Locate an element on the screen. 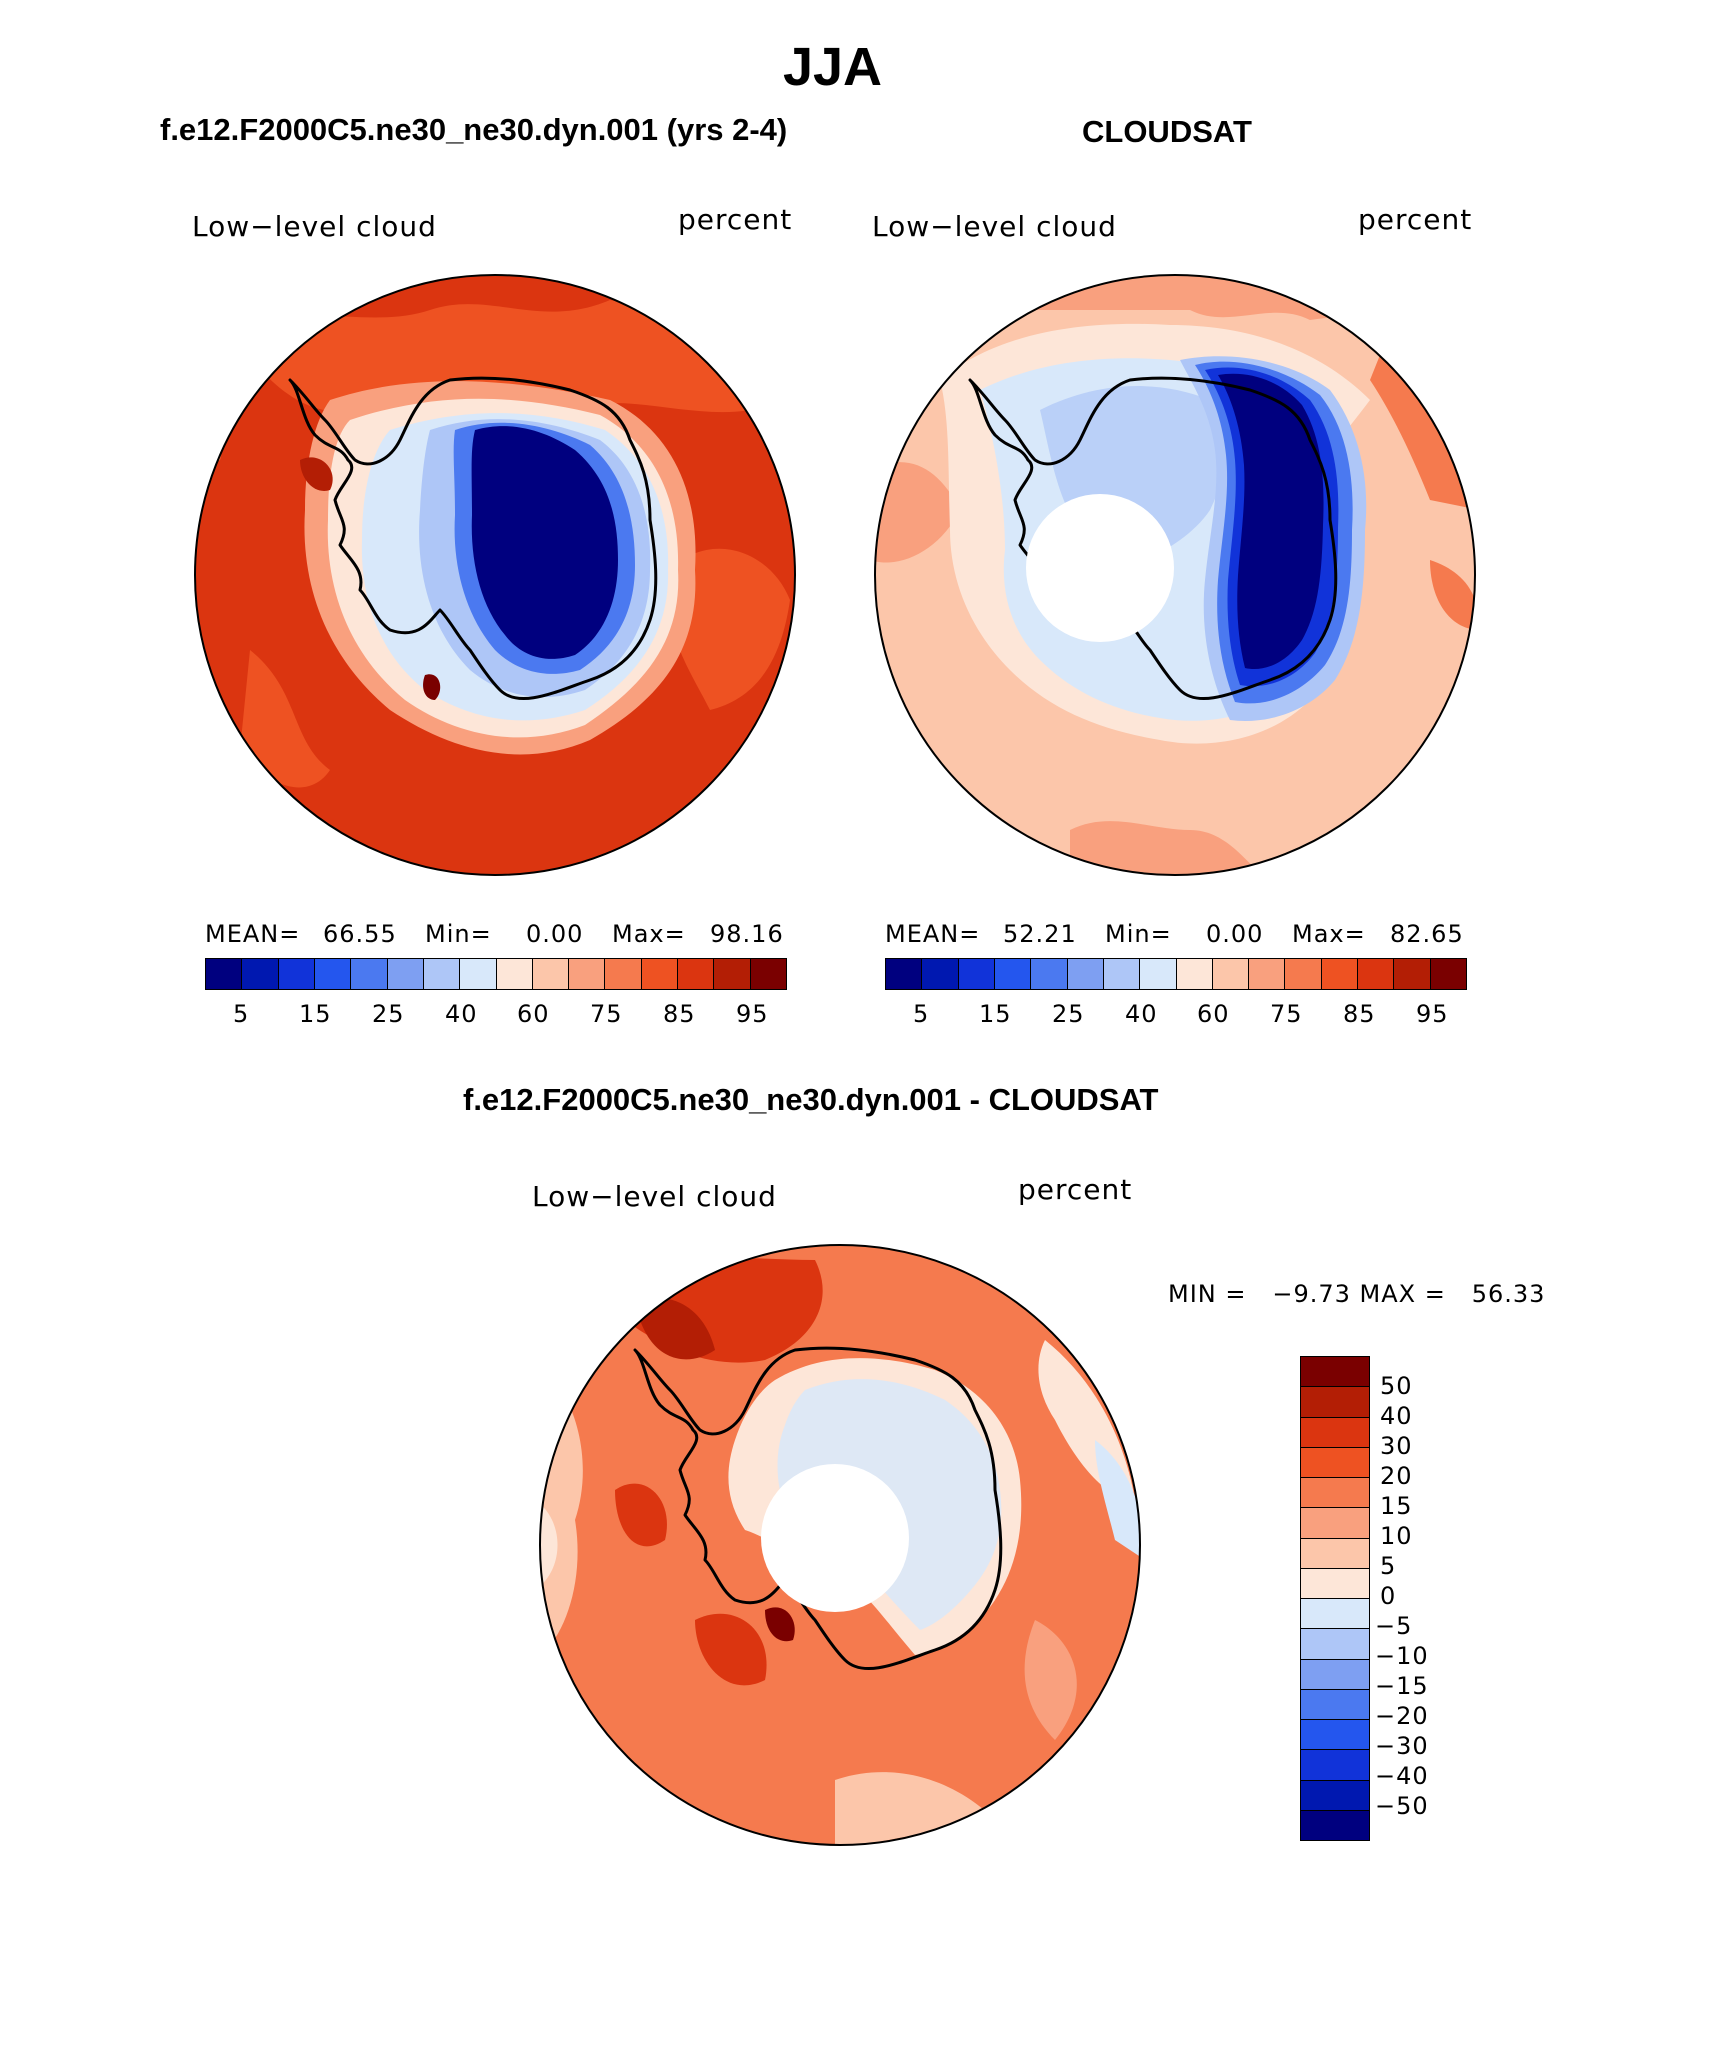  panel-2-polar-map is located at coordinates (1175, 575).